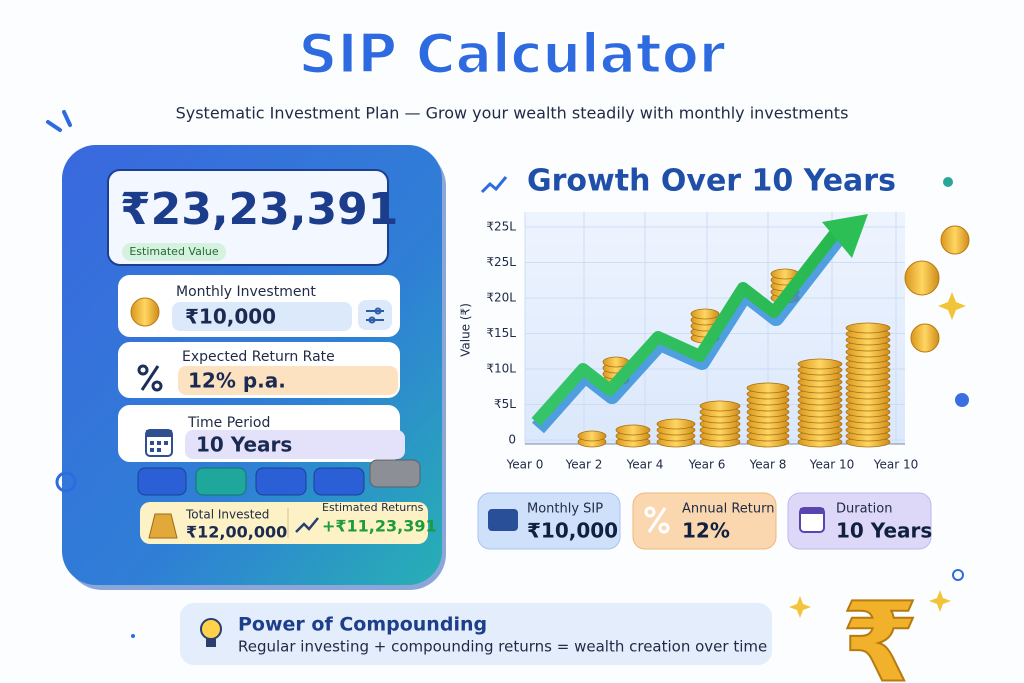  Describe the element at coordinates (279, 477) in the screenshot. I see `keypad` at that location.